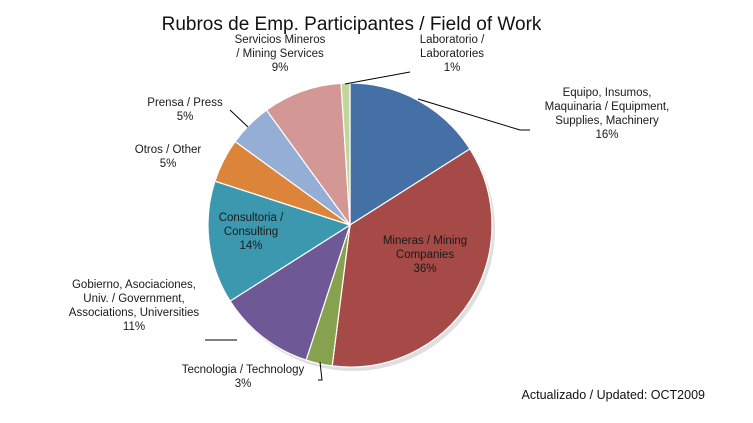 Image resolution: width=753 pixels, height=423 pixels. Describe the element at coordinates (280, 54) in the screenshot. I see `slice-label: Servicios Mineros / Mining Services 9%` at that location.